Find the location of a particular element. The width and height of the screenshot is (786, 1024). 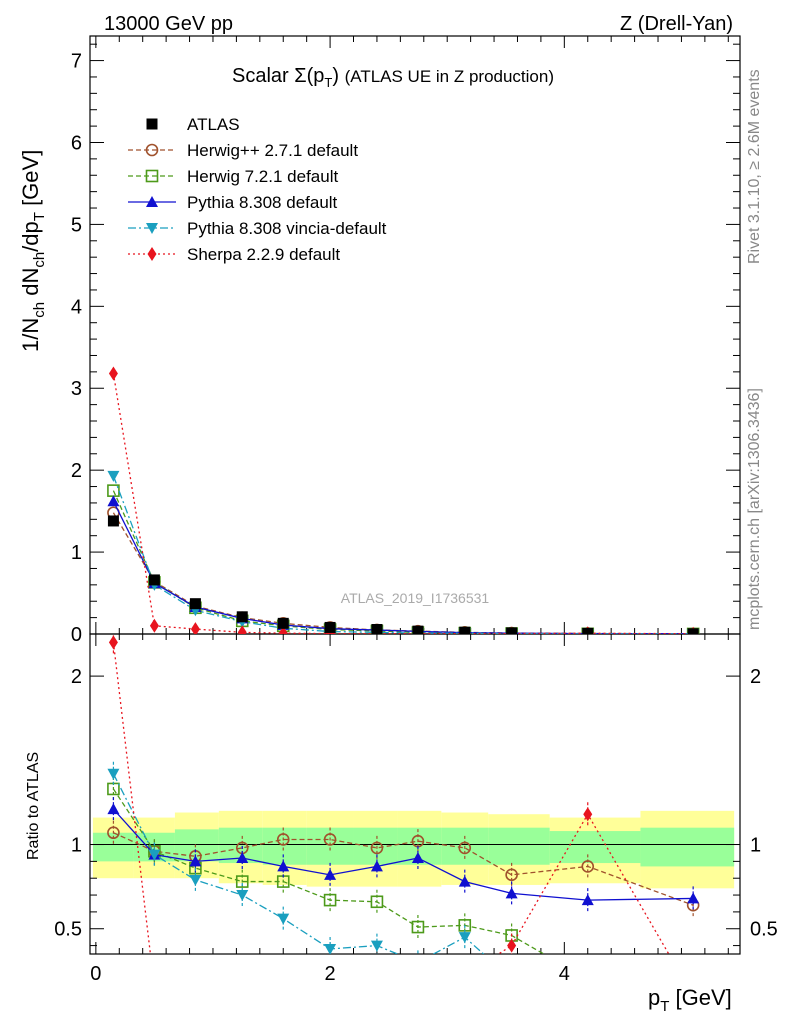

y-tick-label: 7 is located at coordinates (76, 62).